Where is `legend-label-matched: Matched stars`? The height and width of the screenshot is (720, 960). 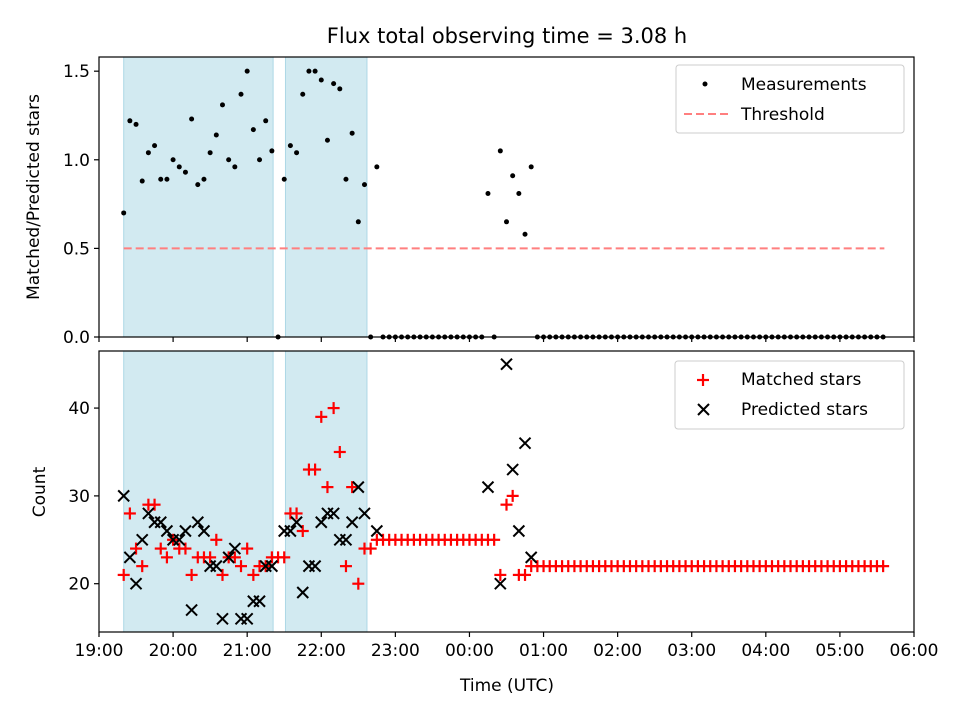 legend-label-matched: Matched stars is located at coordinates (801, 380).